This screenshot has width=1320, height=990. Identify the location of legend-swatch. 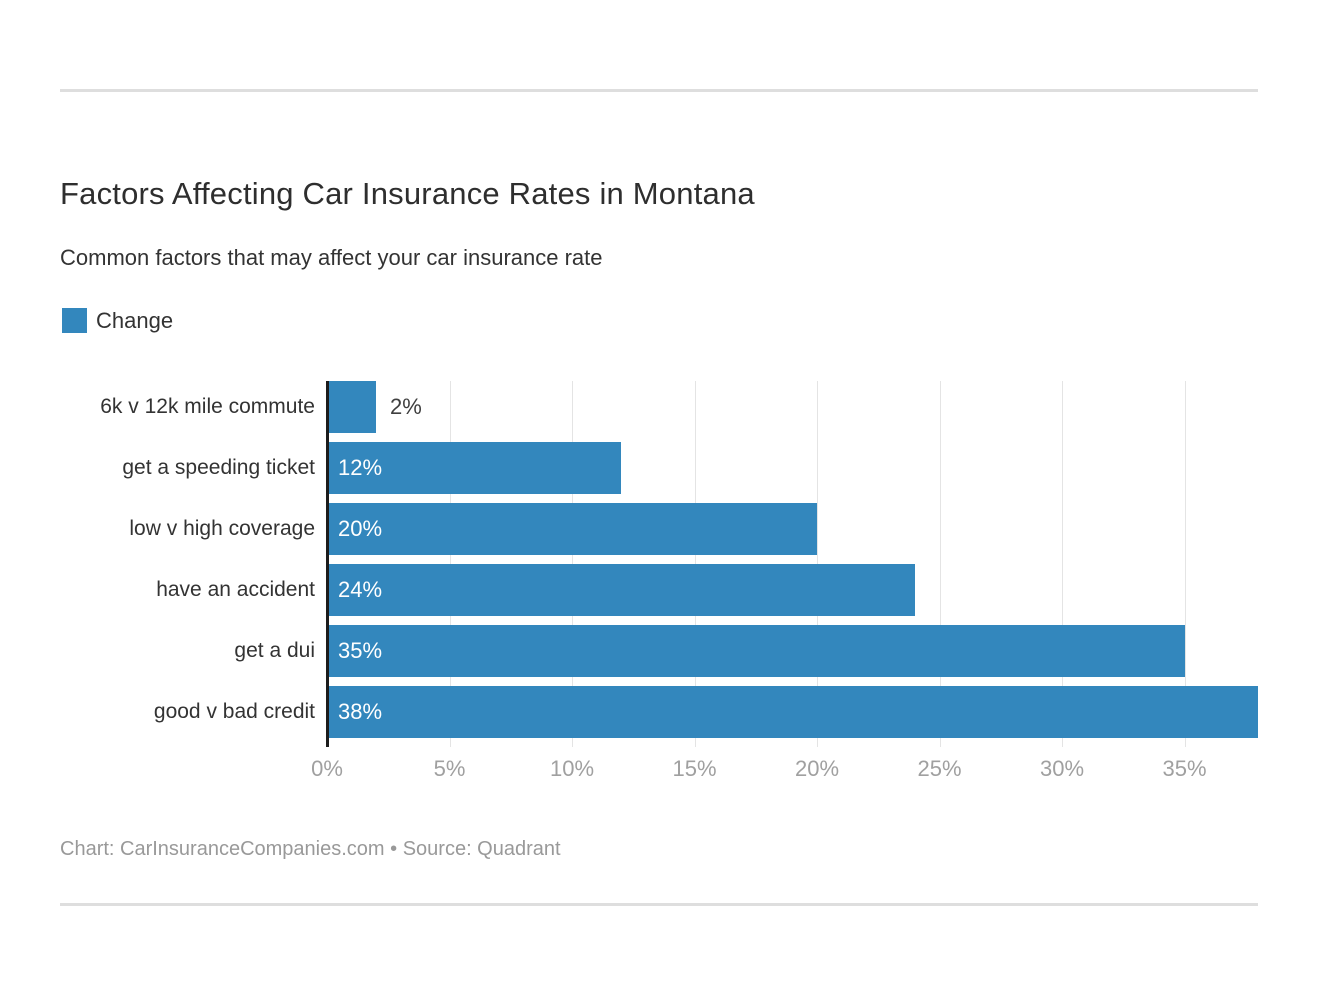
(74, 320).